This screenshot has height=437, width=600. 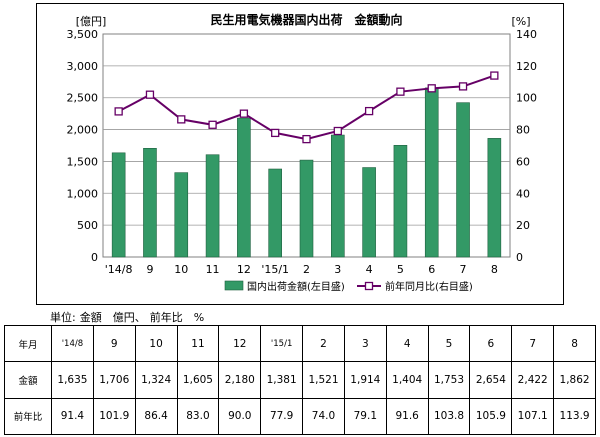 I want to click on x-tick-label: 8, so click(x=494, y=269).